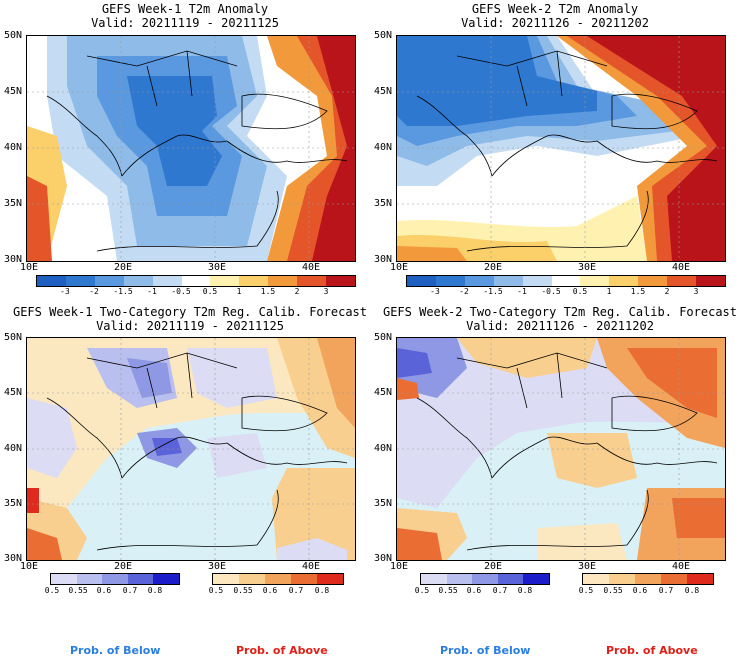  Describe the element at coordinates (555, 9) in the screenshot. I see `panel-title: GEFS Week-2 T2m Anomaly` at that location.